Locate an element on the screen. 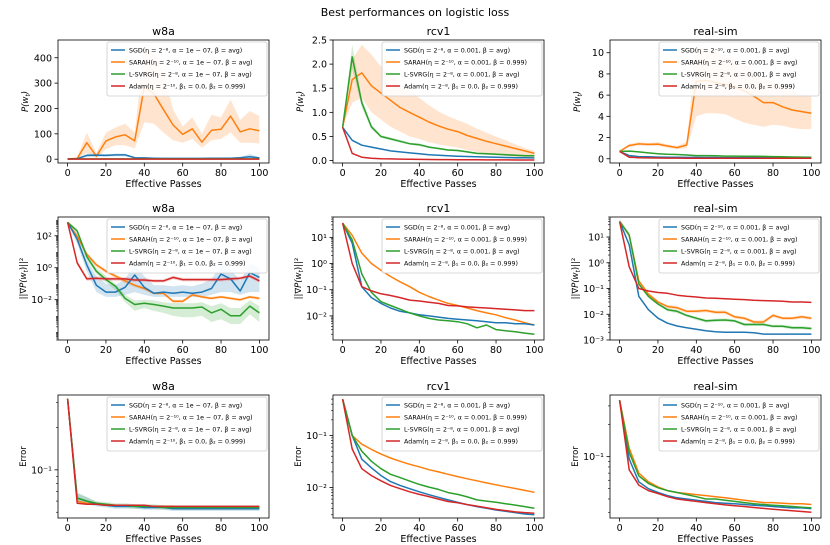  band-sgd is located at coordinates (163, 454).